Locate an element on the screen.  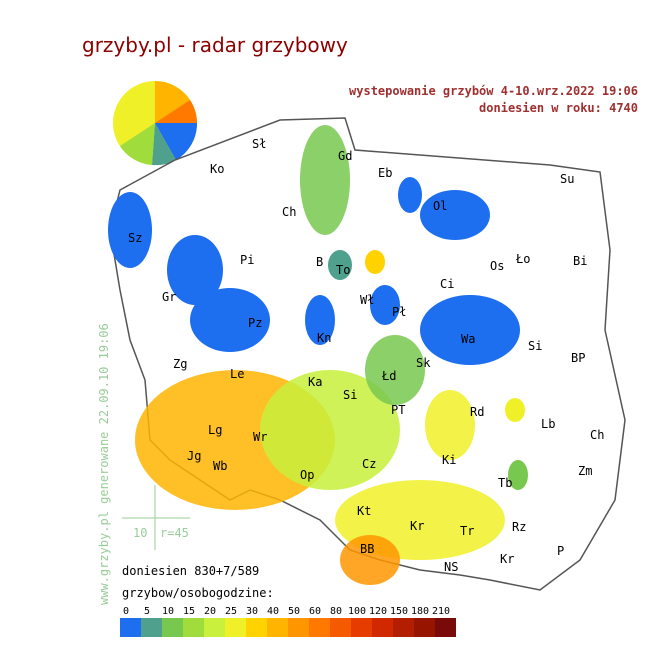
city-label: Wa is located at coordinates (468, 339).